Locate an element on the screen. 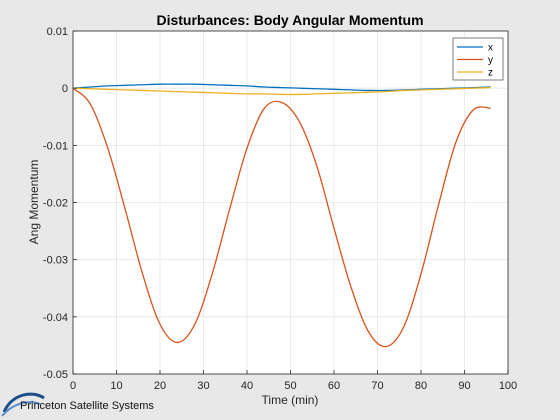  y-tick-label: 0 is located at coordinates (65, 89).